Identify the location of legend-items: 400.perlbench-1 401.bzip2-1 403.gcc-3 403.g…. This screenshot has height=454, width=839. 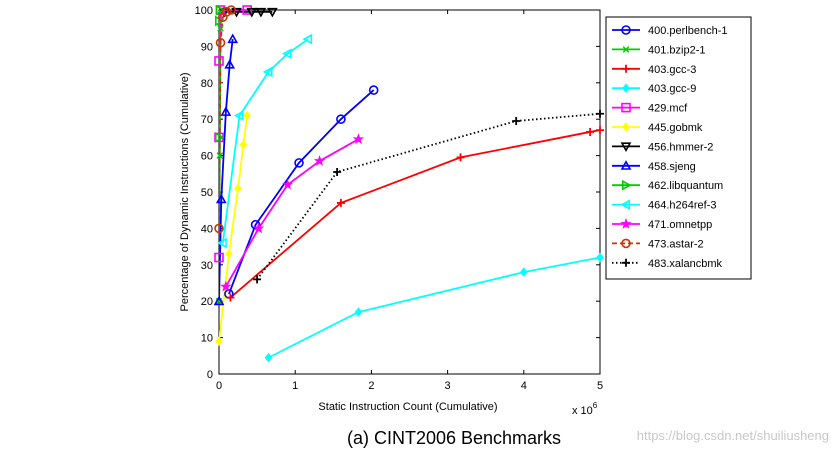
(670, 147).